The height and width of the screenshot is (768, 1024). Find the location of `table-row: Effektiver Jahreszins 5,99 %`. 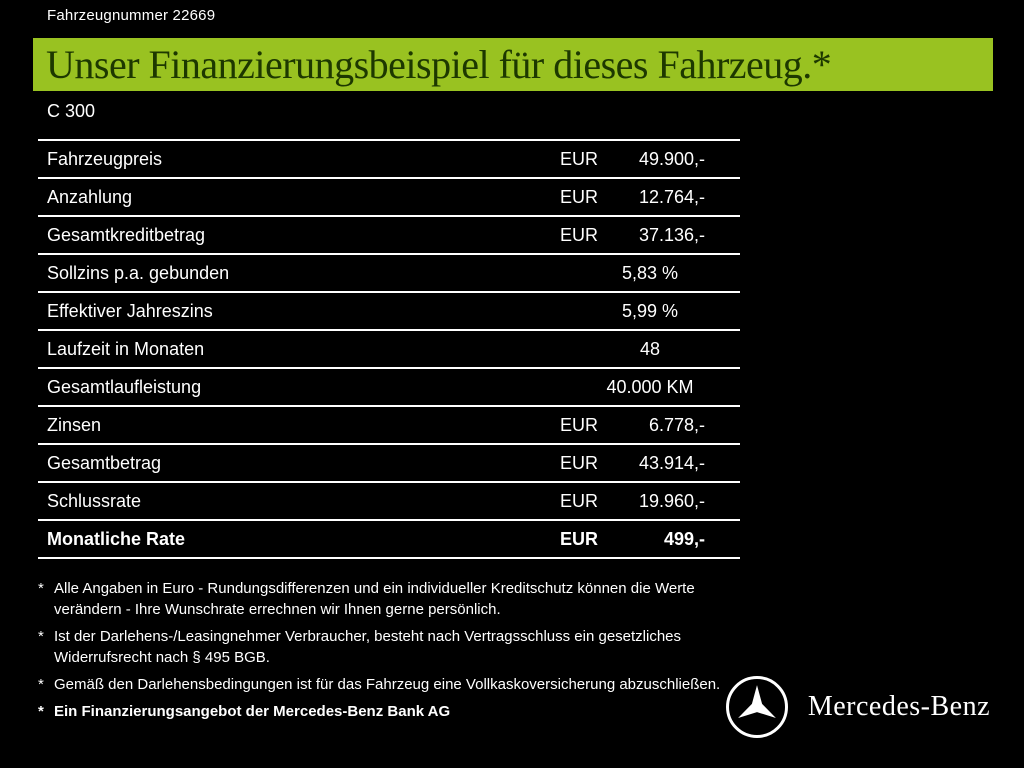

table-row: Effektiver Jahreszins 5,99 % is located at coordinates (389, 312).